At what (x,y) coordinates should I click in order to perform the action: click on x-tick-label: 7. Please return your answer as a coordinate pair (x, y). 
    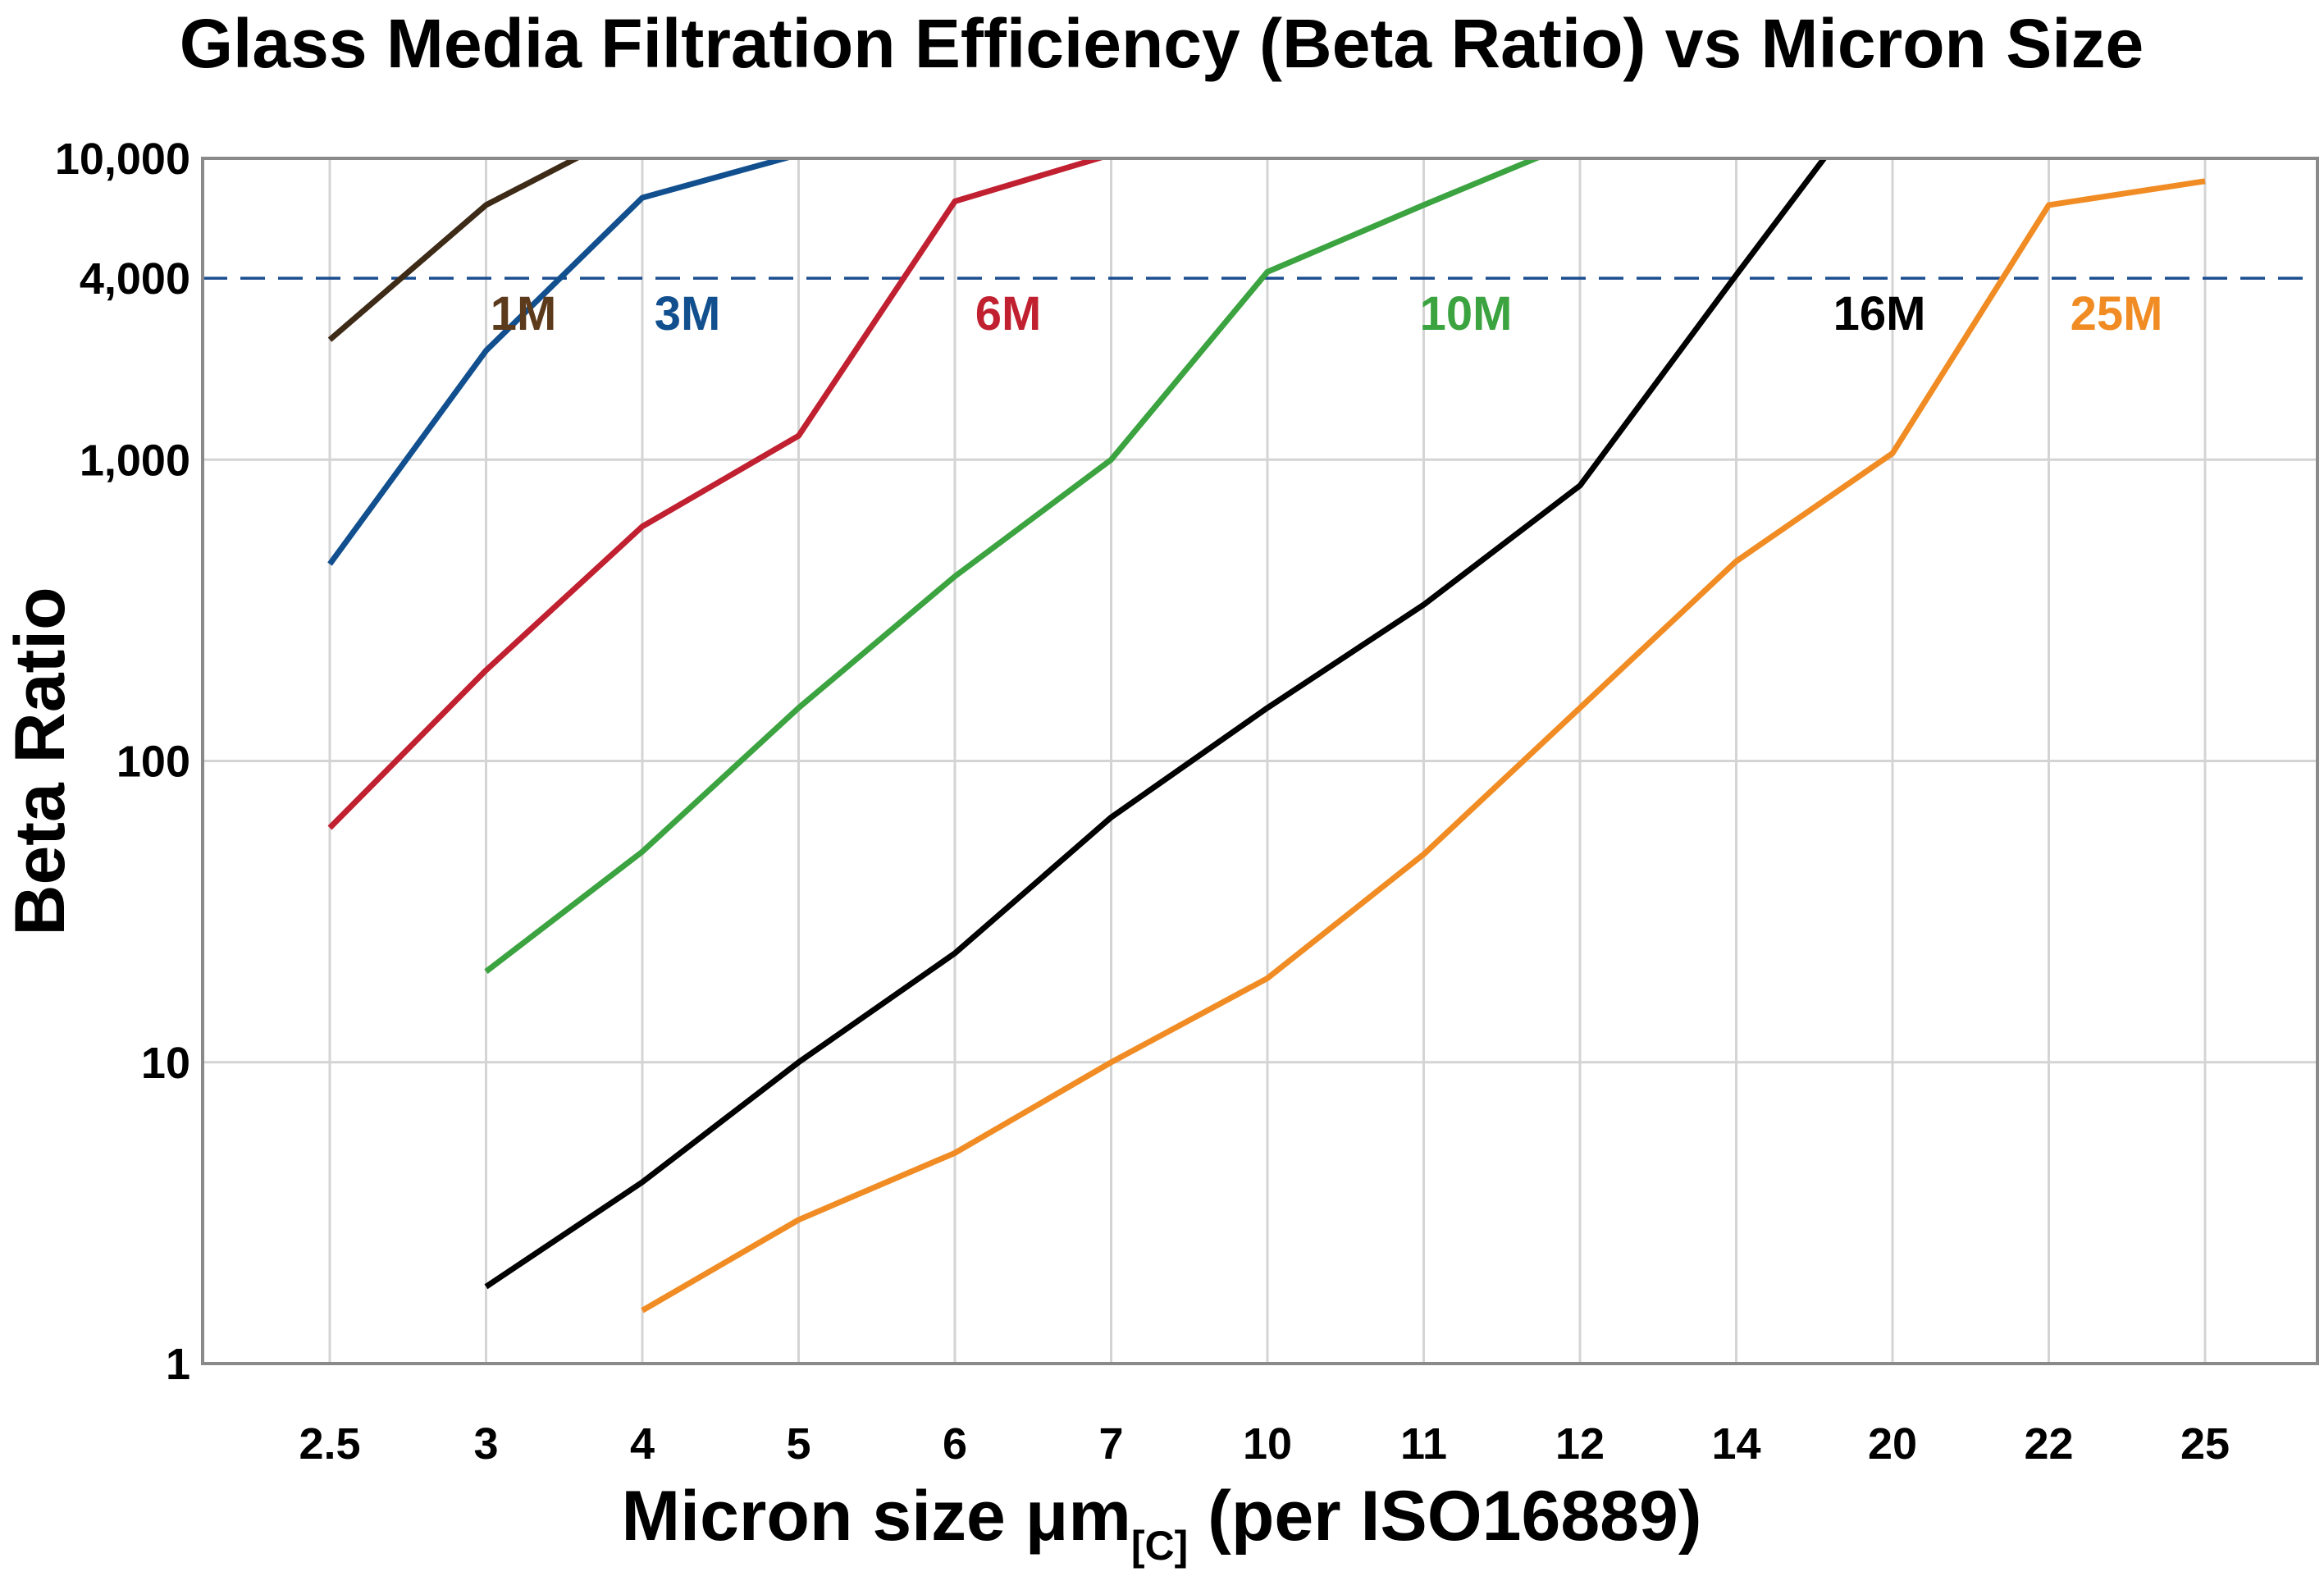
    Looking at the image, I should click on (1110, 1444).